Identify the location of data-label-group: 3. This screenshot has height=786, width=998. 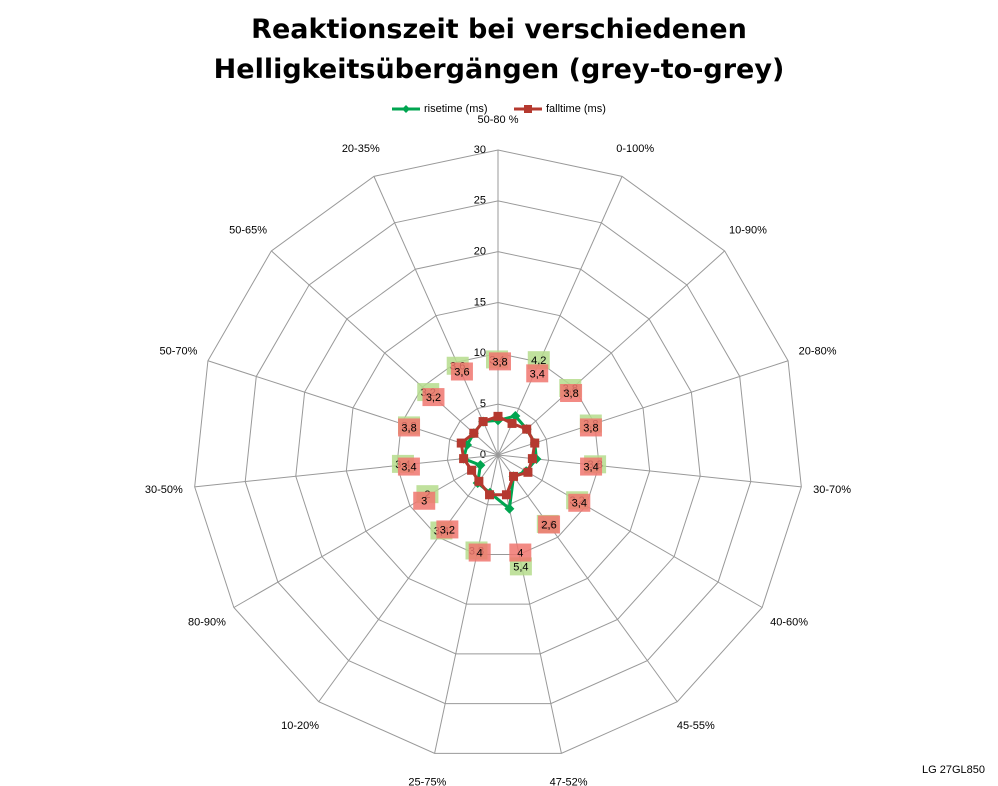
(424, 500).